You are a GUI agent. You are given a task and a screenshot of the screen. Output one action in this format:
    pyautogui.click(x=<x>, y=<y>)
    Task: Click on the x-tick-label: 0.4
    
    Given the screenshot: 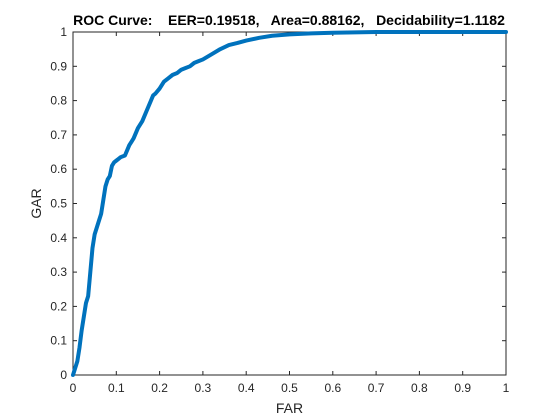 What is the action you would take?
    pyautogui.click(x=246, y=388)
    